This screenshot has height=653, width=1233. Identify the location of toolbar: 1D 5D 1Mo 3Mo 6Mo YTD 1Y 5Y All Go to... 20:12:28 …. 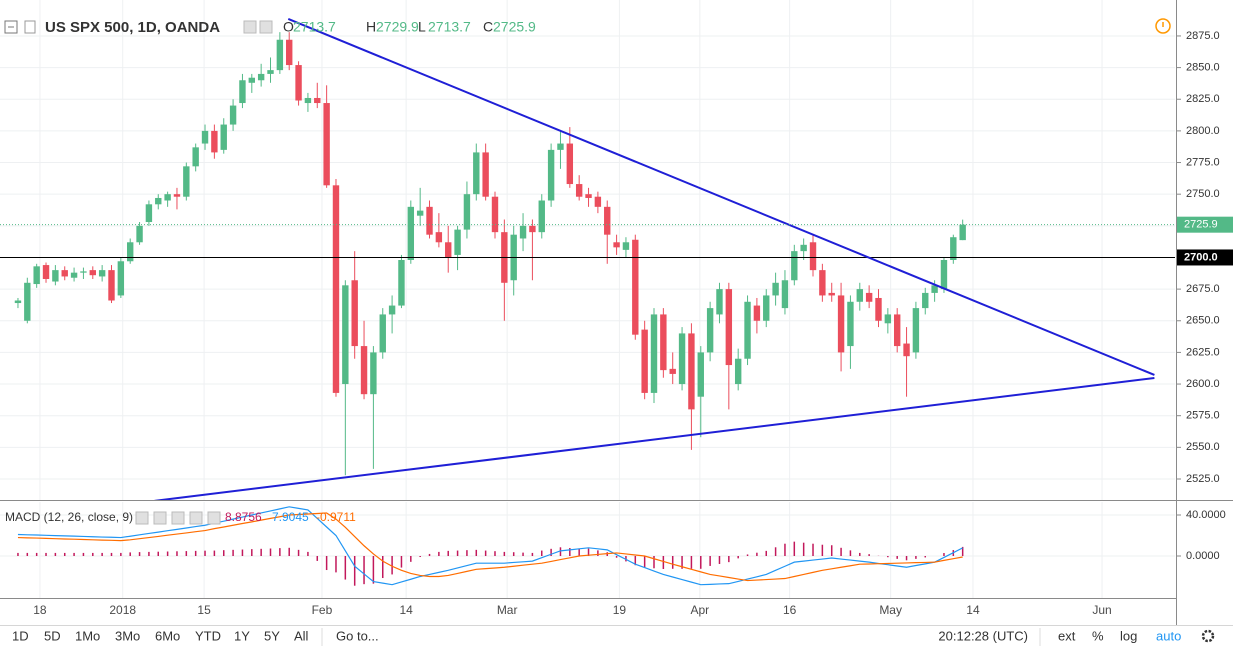
(596, 635).